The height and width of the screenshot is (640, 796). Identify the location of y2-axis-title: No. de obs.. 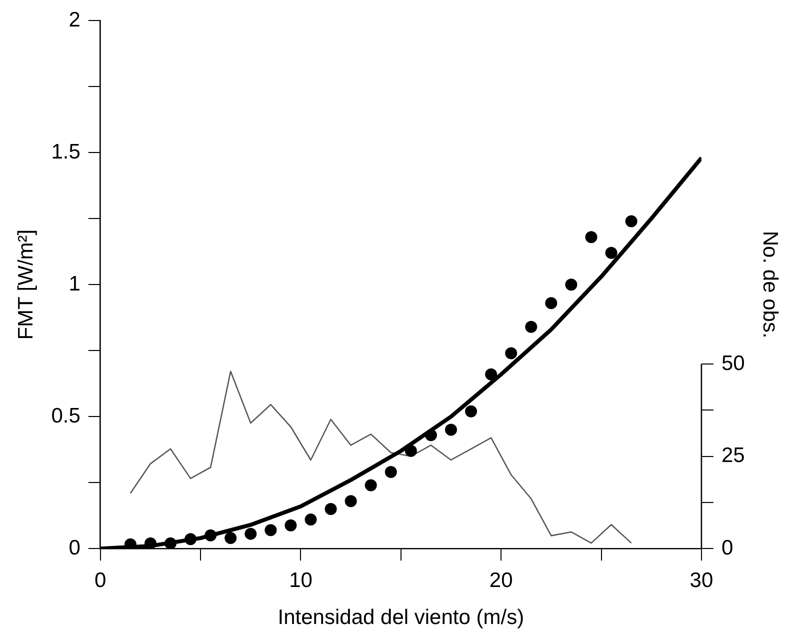
(770, 284).